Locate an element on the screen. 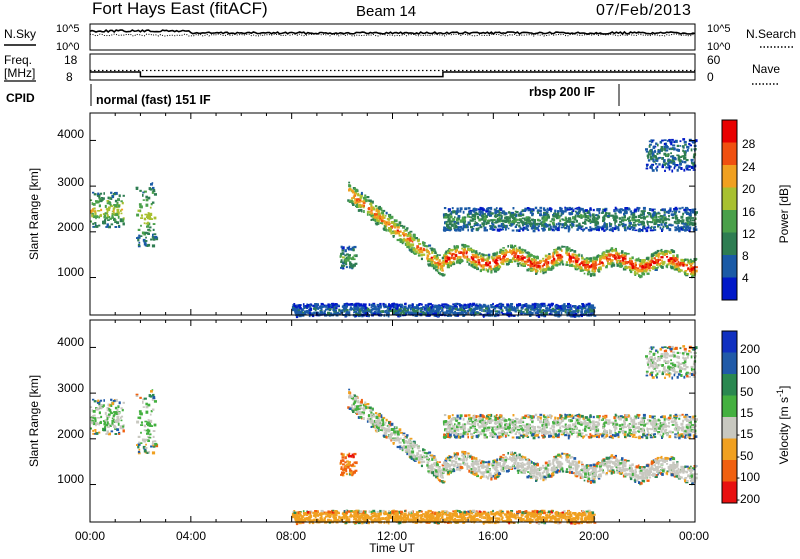 Image resolution: width=800 pixels, height=559 pixels. noise-trace is located at coordinates (392, 33).